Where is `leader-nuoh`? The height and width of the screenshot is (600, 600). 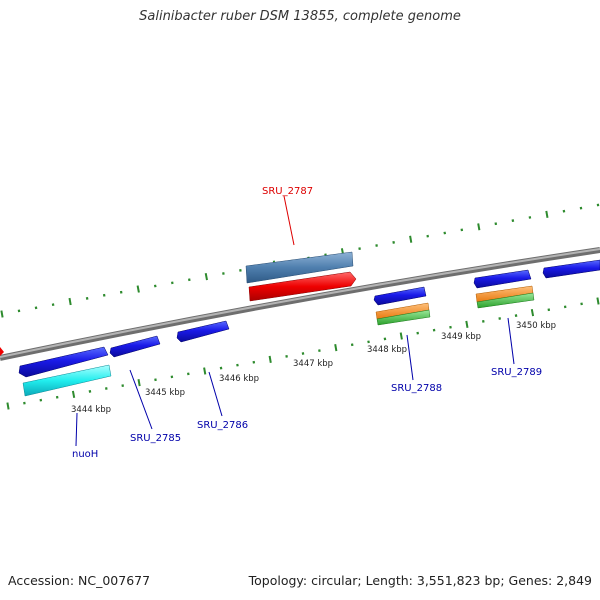
leader-nuoh is located at coordinates (76, 429).